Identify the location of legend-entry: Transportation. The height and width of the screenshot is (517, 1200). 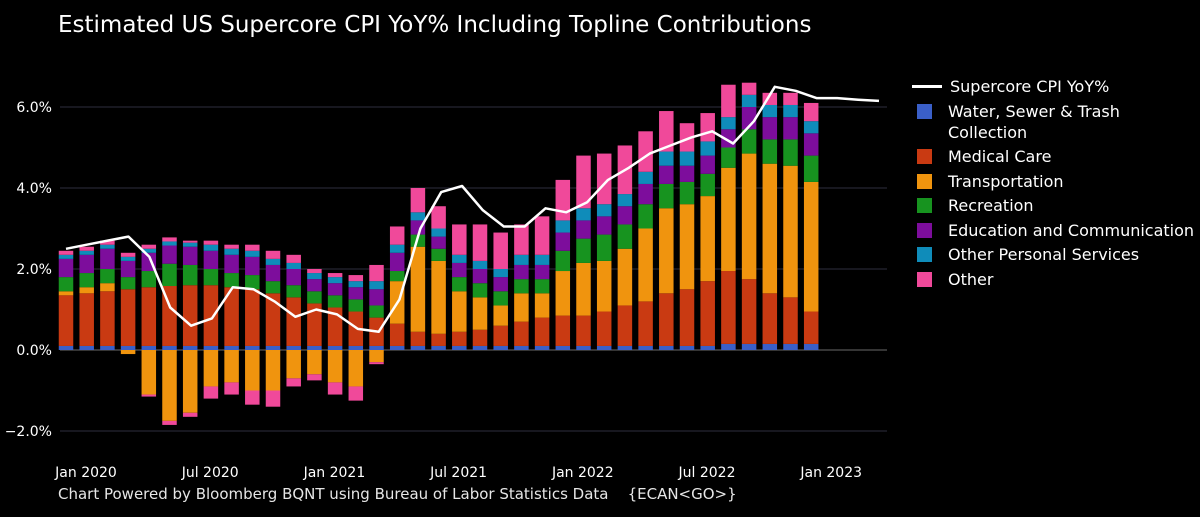
(1054, 181).